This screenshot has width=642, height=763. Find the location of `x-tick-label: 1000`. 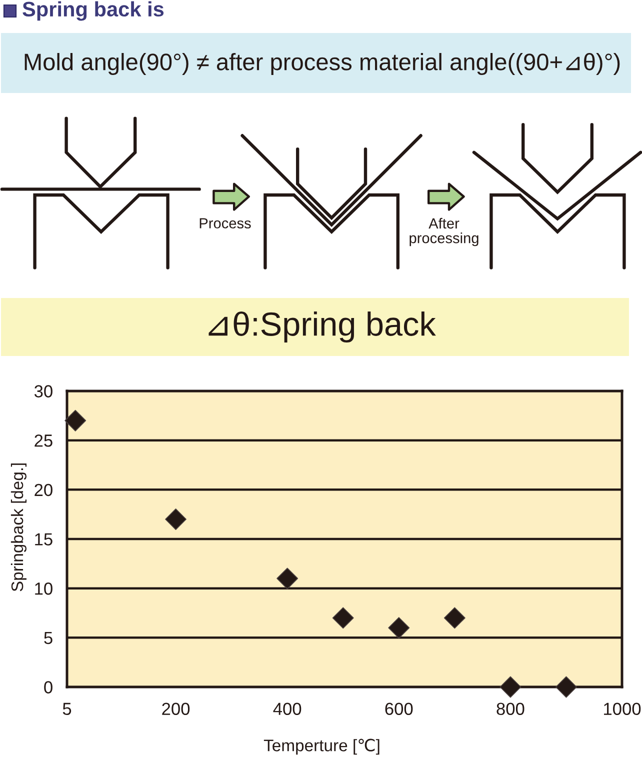

x-tick-label: 1000 is located at coordinates (622, 709).